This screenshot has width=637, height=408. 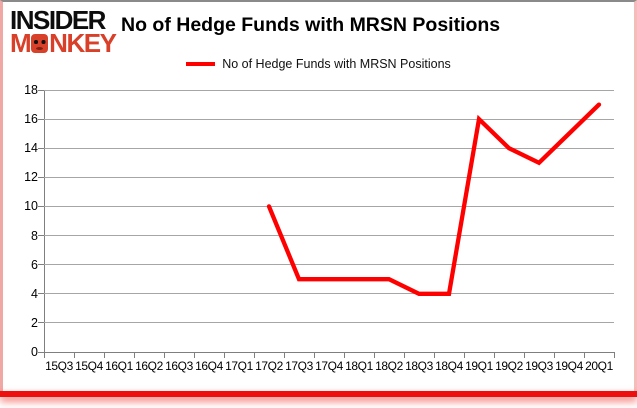 I want to click on x-axis-tick-label: 17Q1, so click(x=239, y=366).